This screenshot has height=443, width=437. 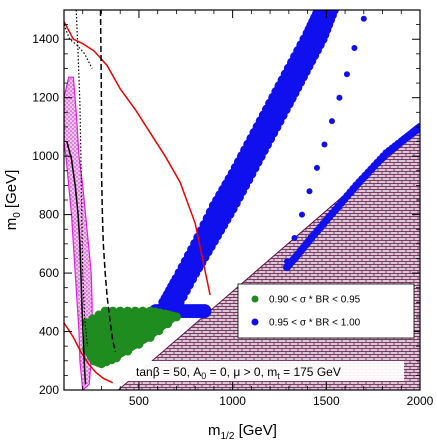 What do you see at coordinates (49, 273) in the screenshot?
I see `y-tick-label: 600` at bounding box center [49, 273].